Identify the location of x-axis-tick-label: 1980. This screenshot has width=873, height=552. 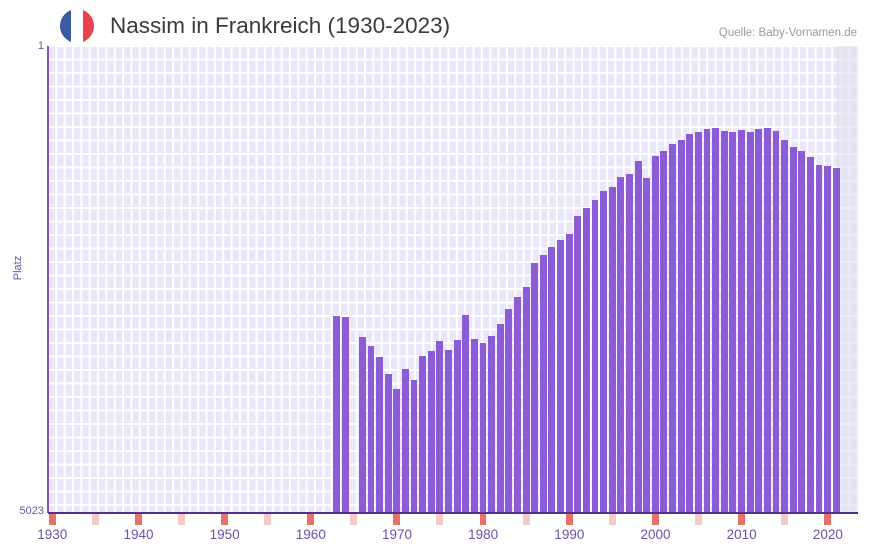
(483, 534).